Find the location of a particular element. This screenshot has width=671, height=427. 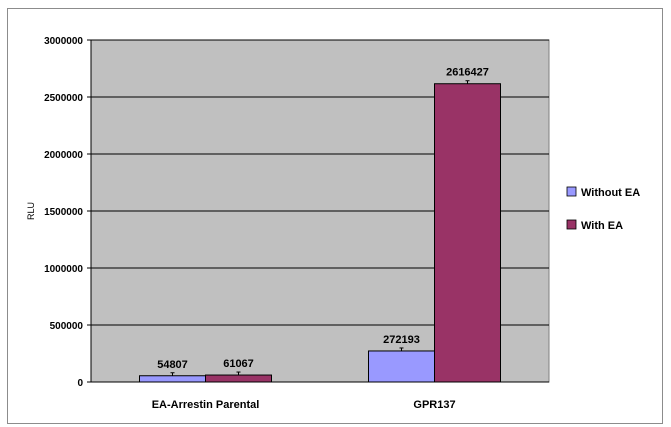

data-label: 54807 is located at coordinates (172, 365).